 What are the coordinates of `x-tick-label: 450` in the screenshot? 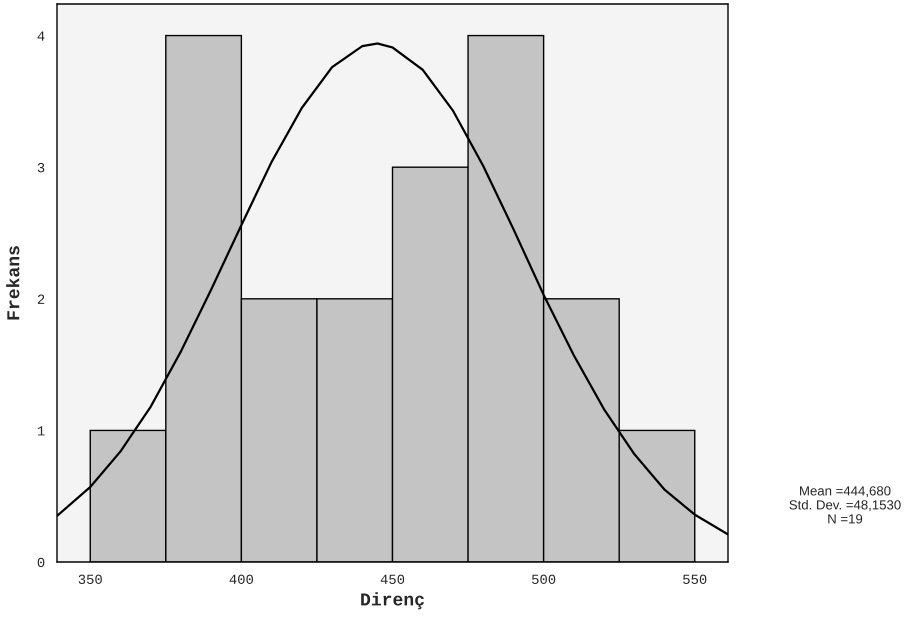 It's located at (392, 579).